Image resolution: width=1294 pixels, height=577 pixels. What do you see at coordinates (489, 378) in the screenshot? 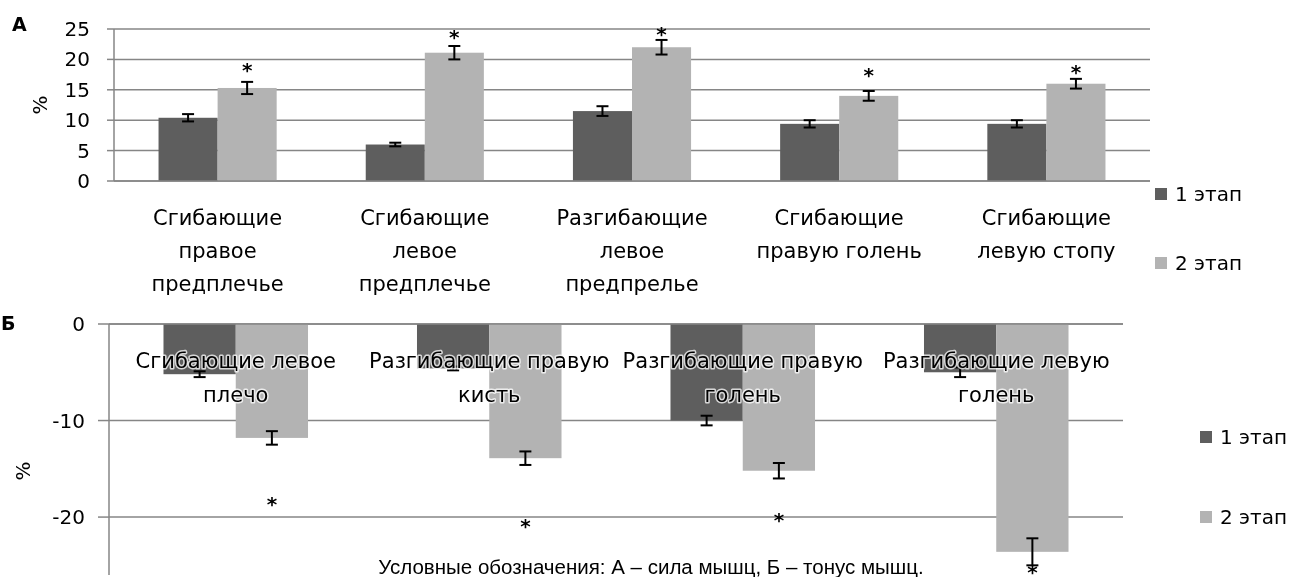
I see `x-tick-label: Разгибающие правую кисть` at bounding box center [489, 378].